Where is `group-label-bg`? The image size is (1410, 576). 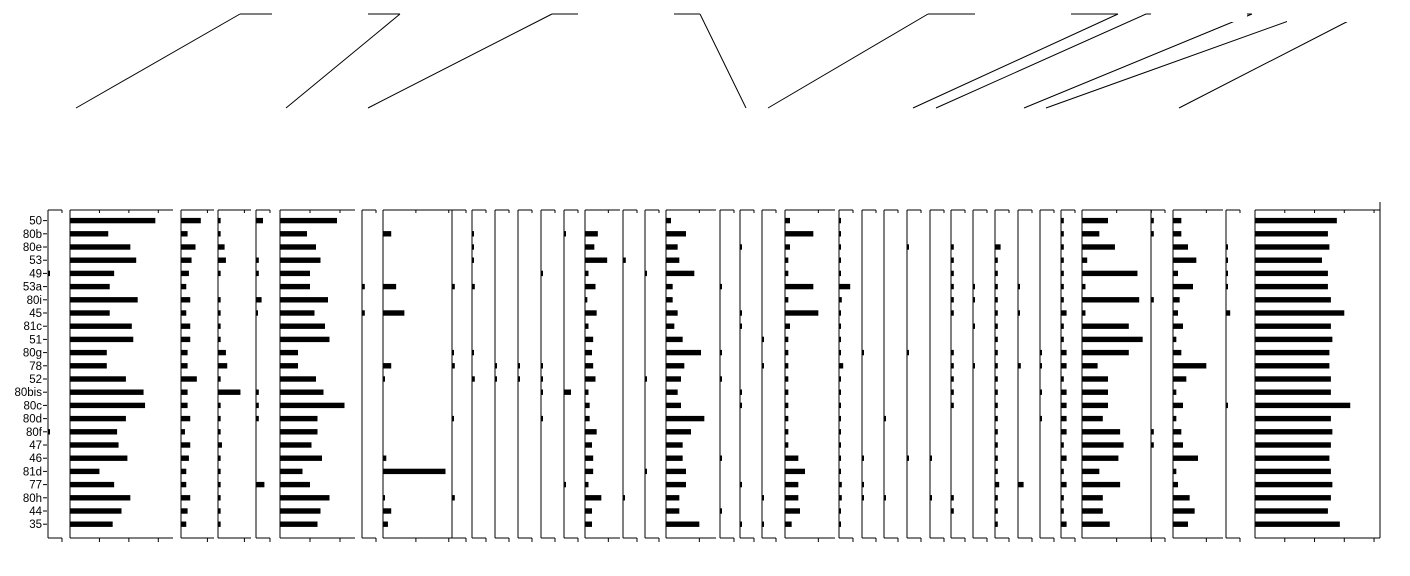
group-label-bg is located at coordinates (1023, 14).